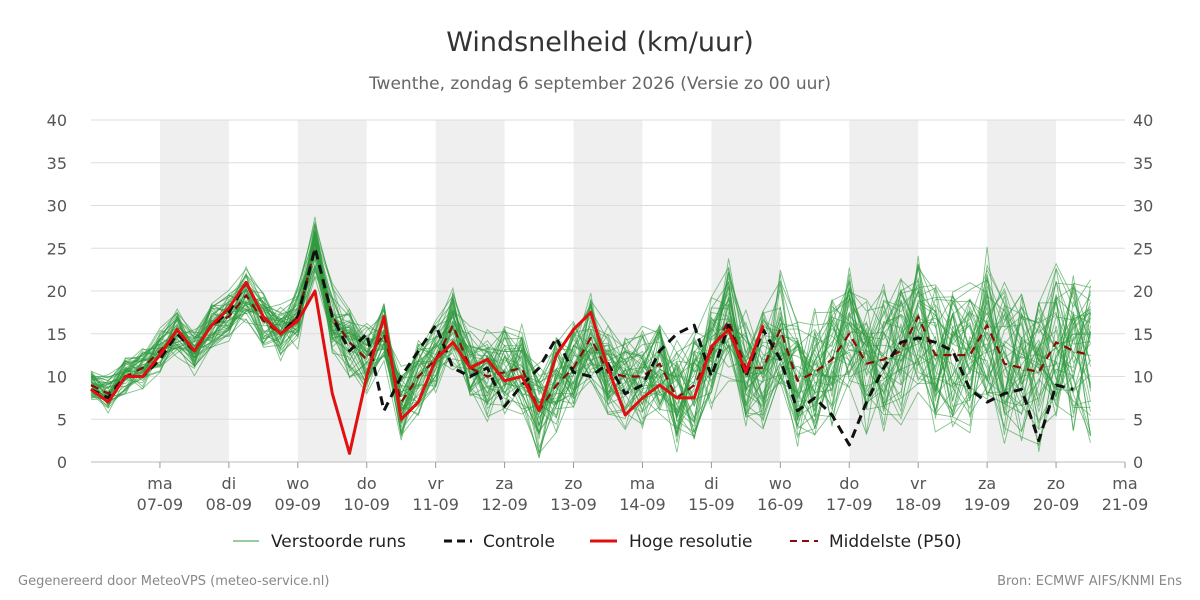 Image resolution: width=1200 pixels, height=600 pixels. Describe the element at coordinates (600, 42) in the screenshot. I see `chart-title: Windsnelheid (km/uur)` at that location.